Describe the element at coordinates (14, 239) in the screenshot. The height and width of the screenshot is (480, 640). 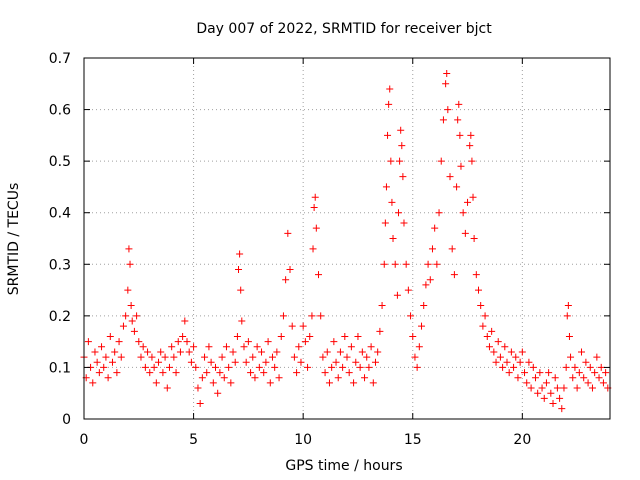
I see `y-axis-label: SRMTID / TECUs` at that location.